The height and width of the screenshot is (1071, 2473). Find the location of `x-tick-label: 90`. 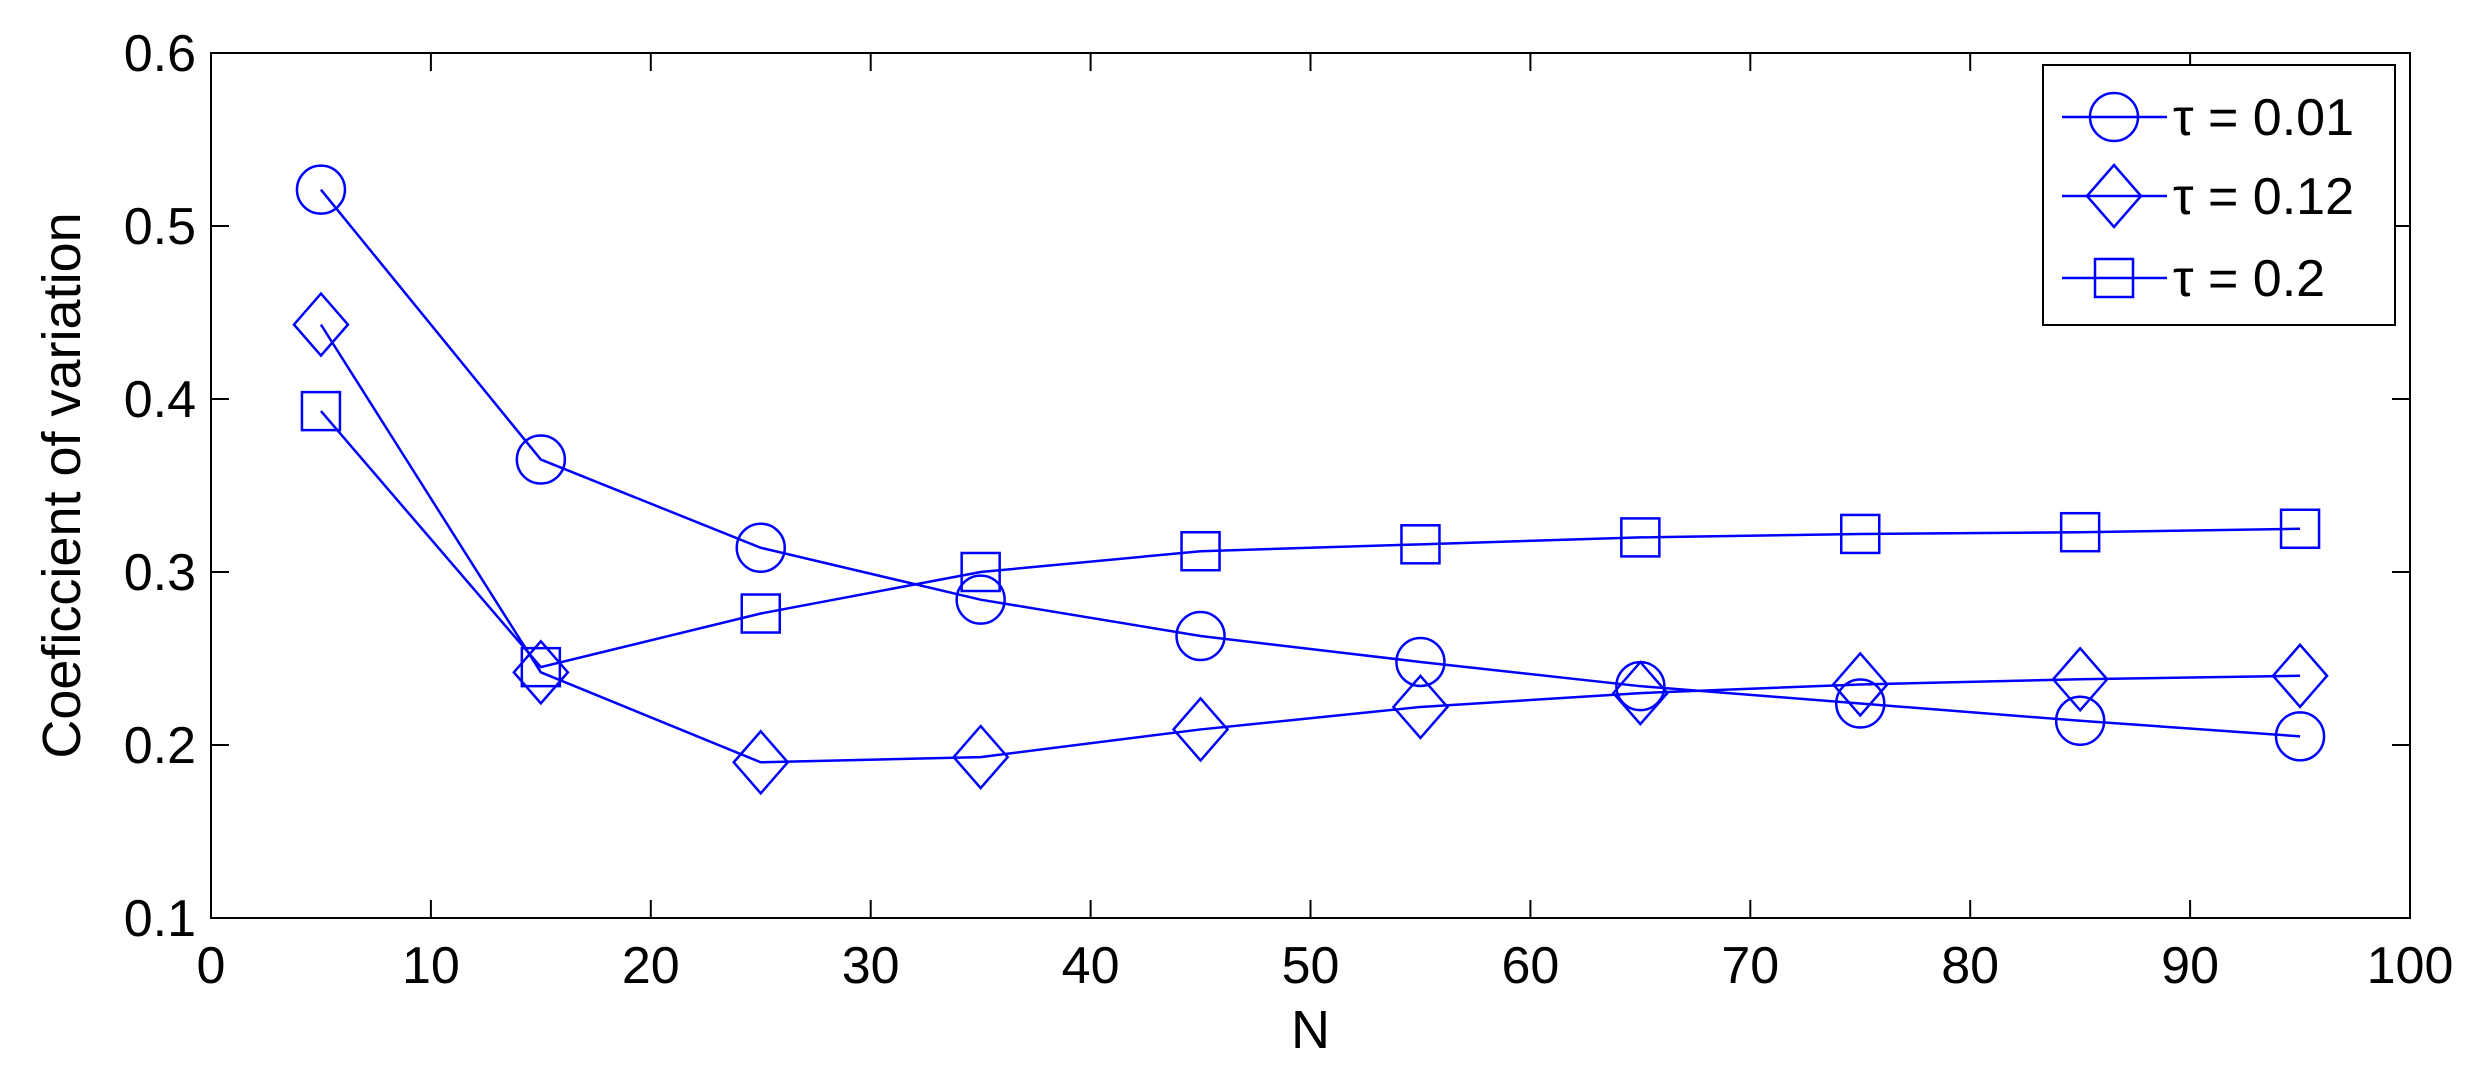

x-tick-label: 90 is located at coordinates (2190, 966).